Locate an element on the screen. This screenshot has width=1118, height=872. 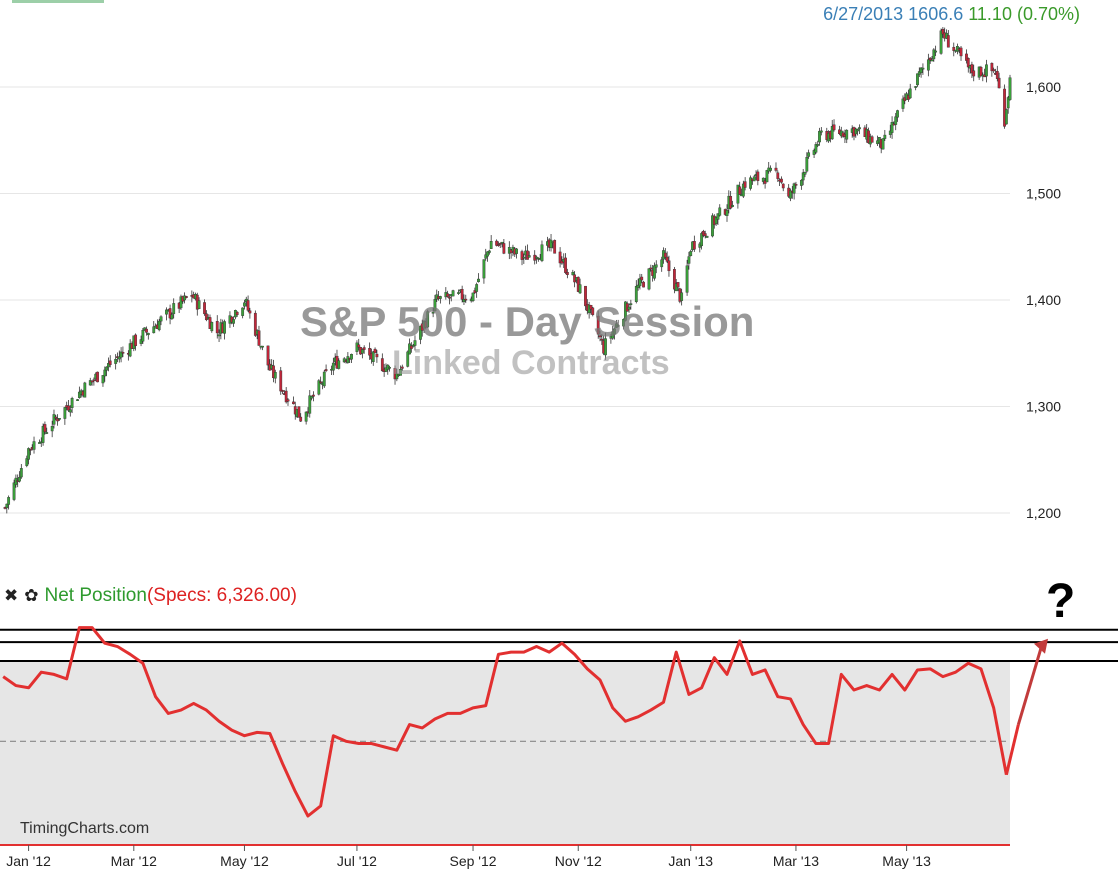
y-tick-label: 1,500 is located at coordinates (1043, 194).